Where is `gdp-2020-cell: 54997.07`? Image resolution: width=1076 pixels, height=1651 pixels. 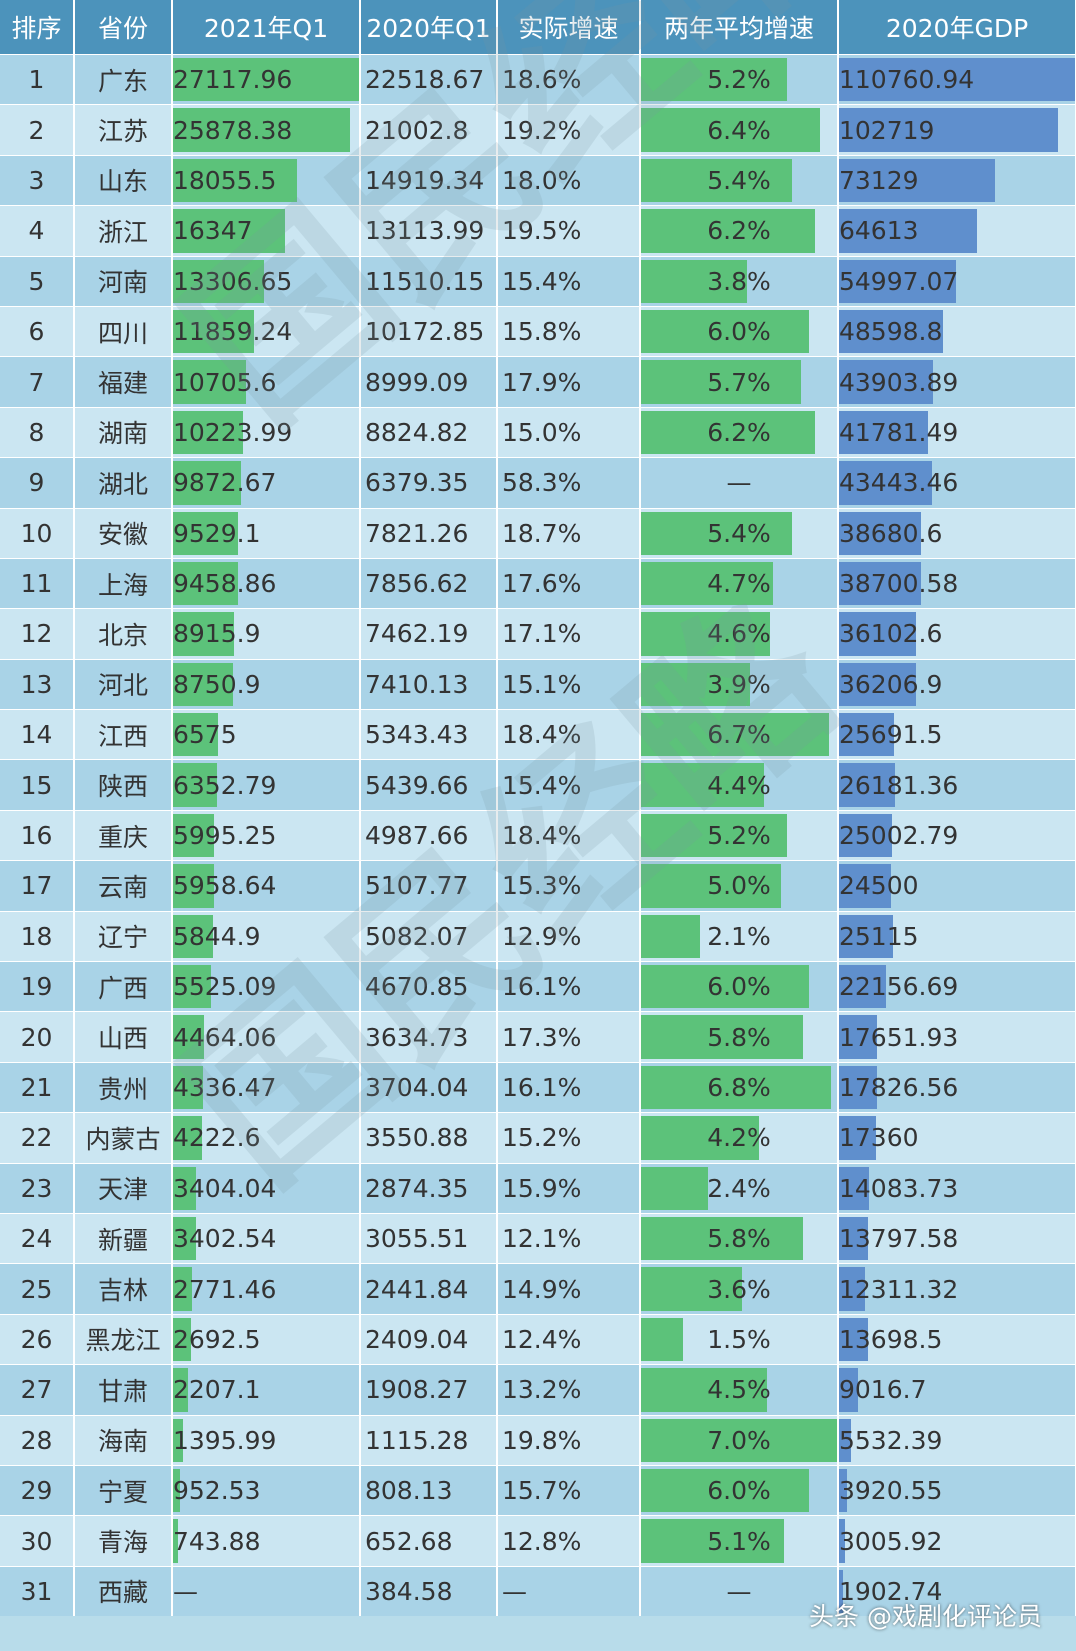
gdp-2020-cell: 54997.07 is located at coordinates (957, 281).